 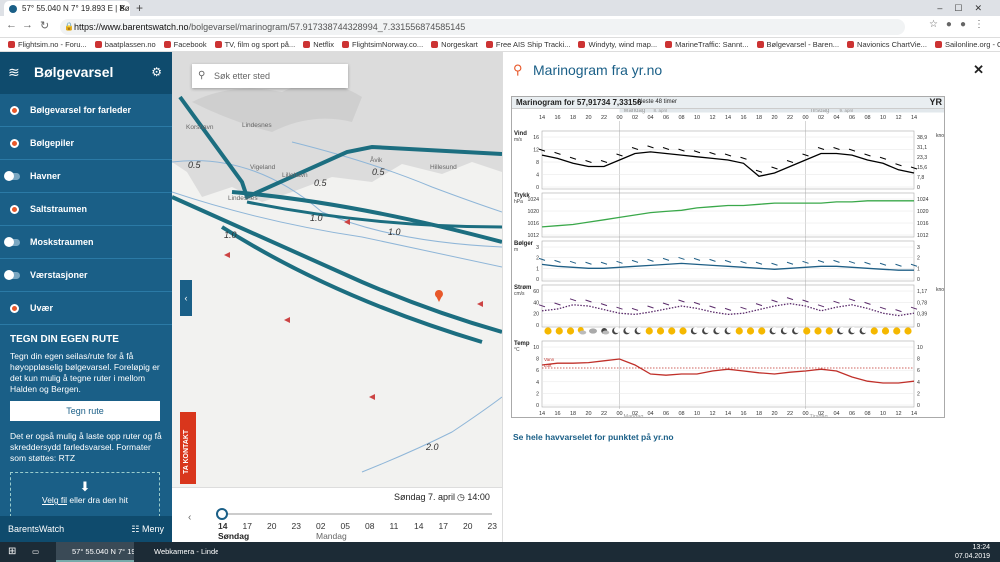 What do you see at coordinates (36, 529) in the screenshot?
I see `barentswatch-logo: BarentsWatch` at bounding box center [36, 529].